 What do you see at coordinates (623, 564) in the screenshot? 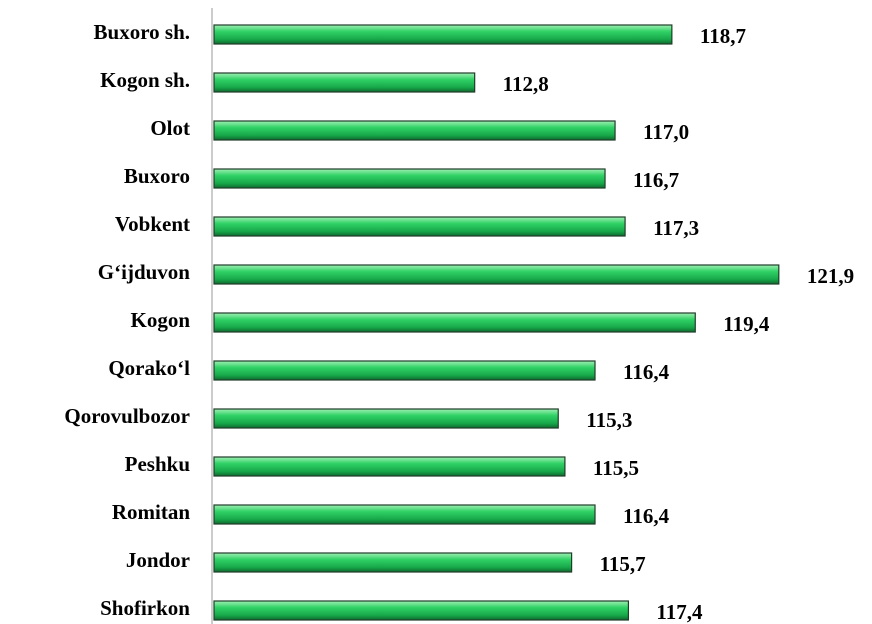
I see `value-label: 115,7` at bounding box center [623, 564].